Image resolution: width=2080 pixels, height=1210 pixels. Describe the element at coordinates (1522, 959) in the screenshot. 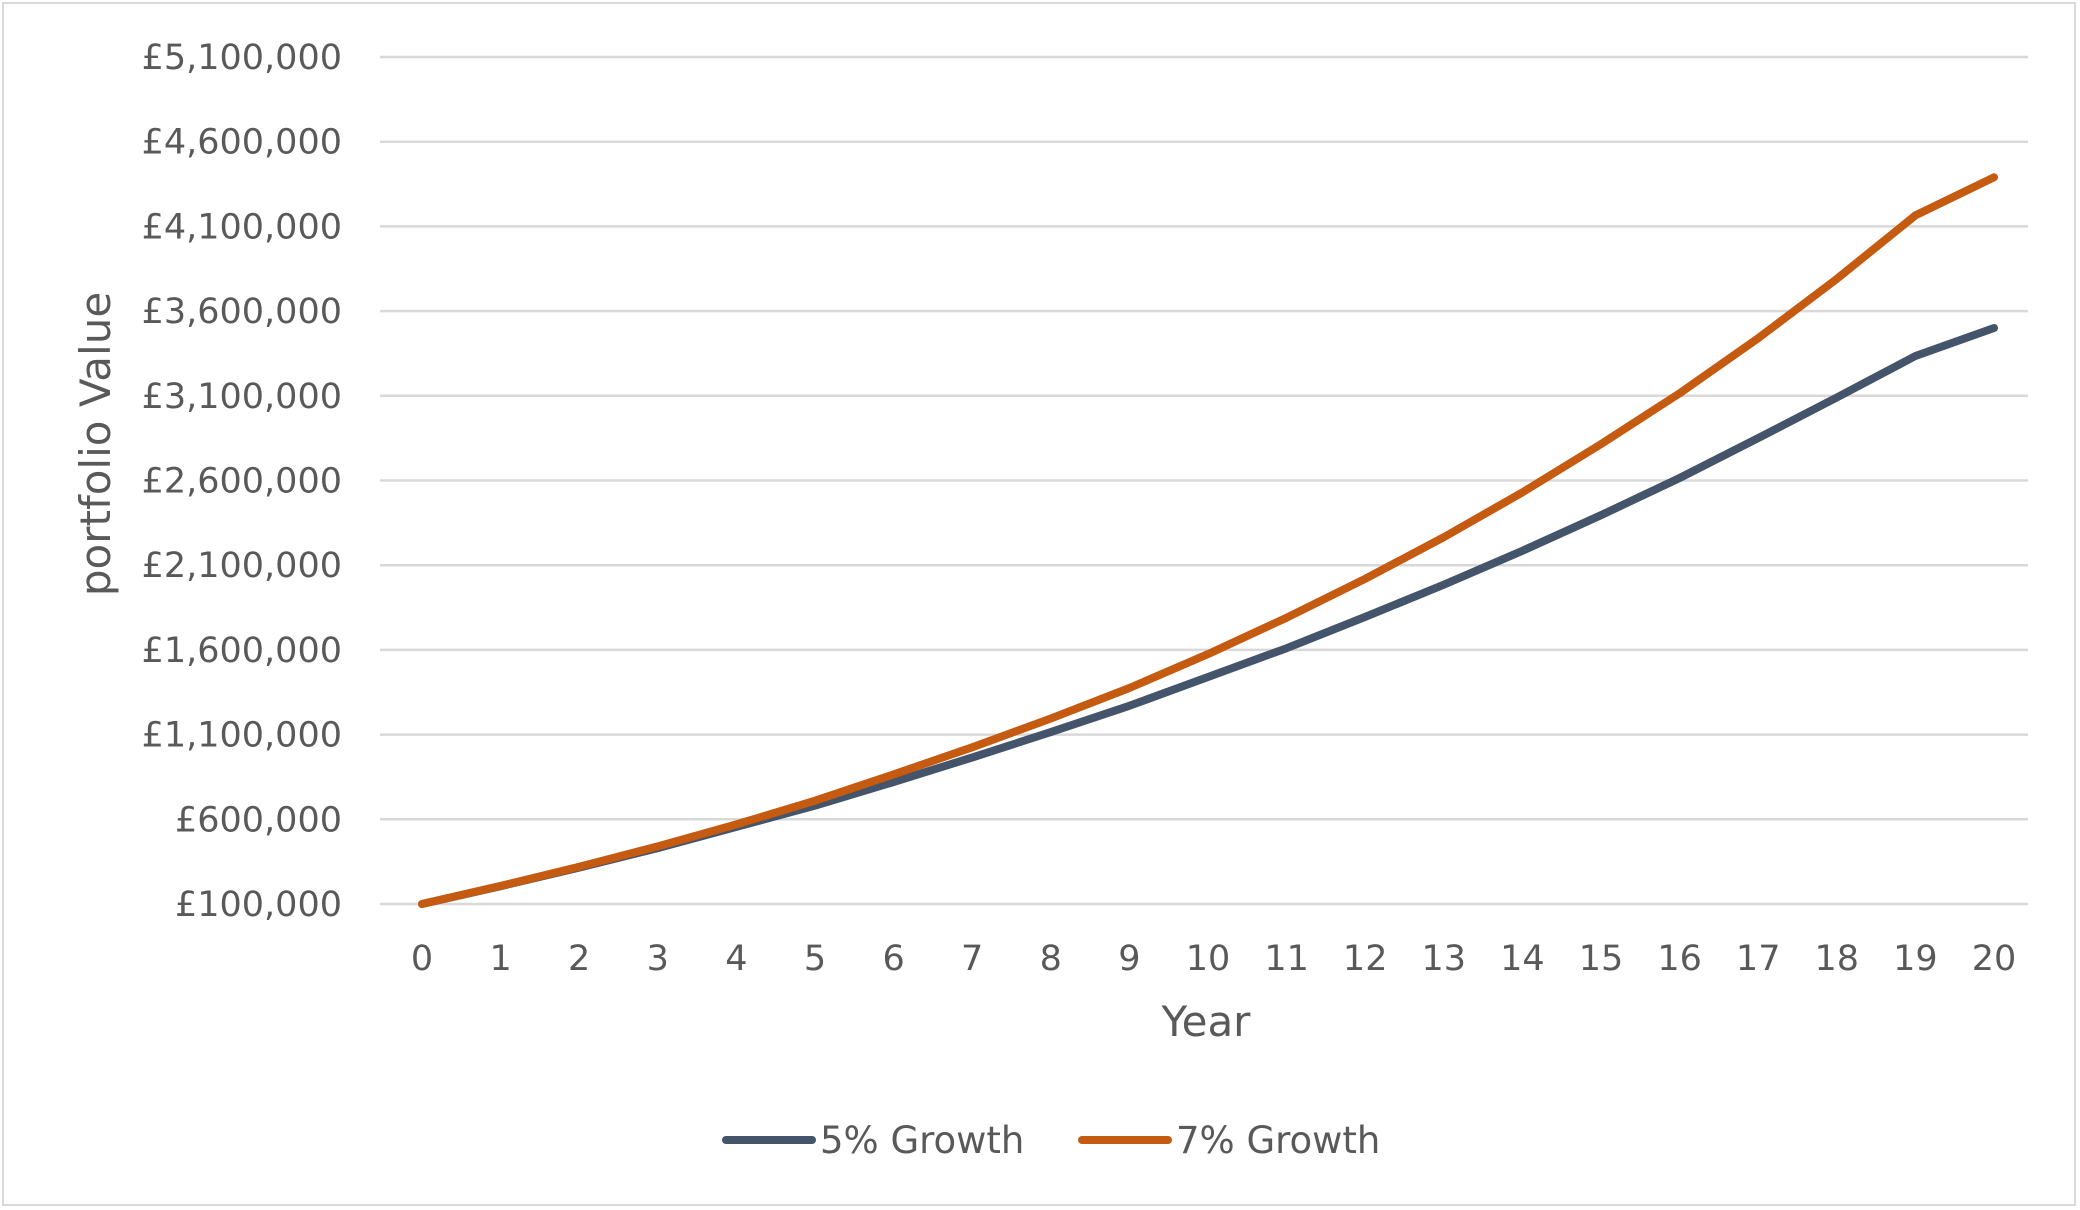

I see `x-tick-label: 14` at that location.